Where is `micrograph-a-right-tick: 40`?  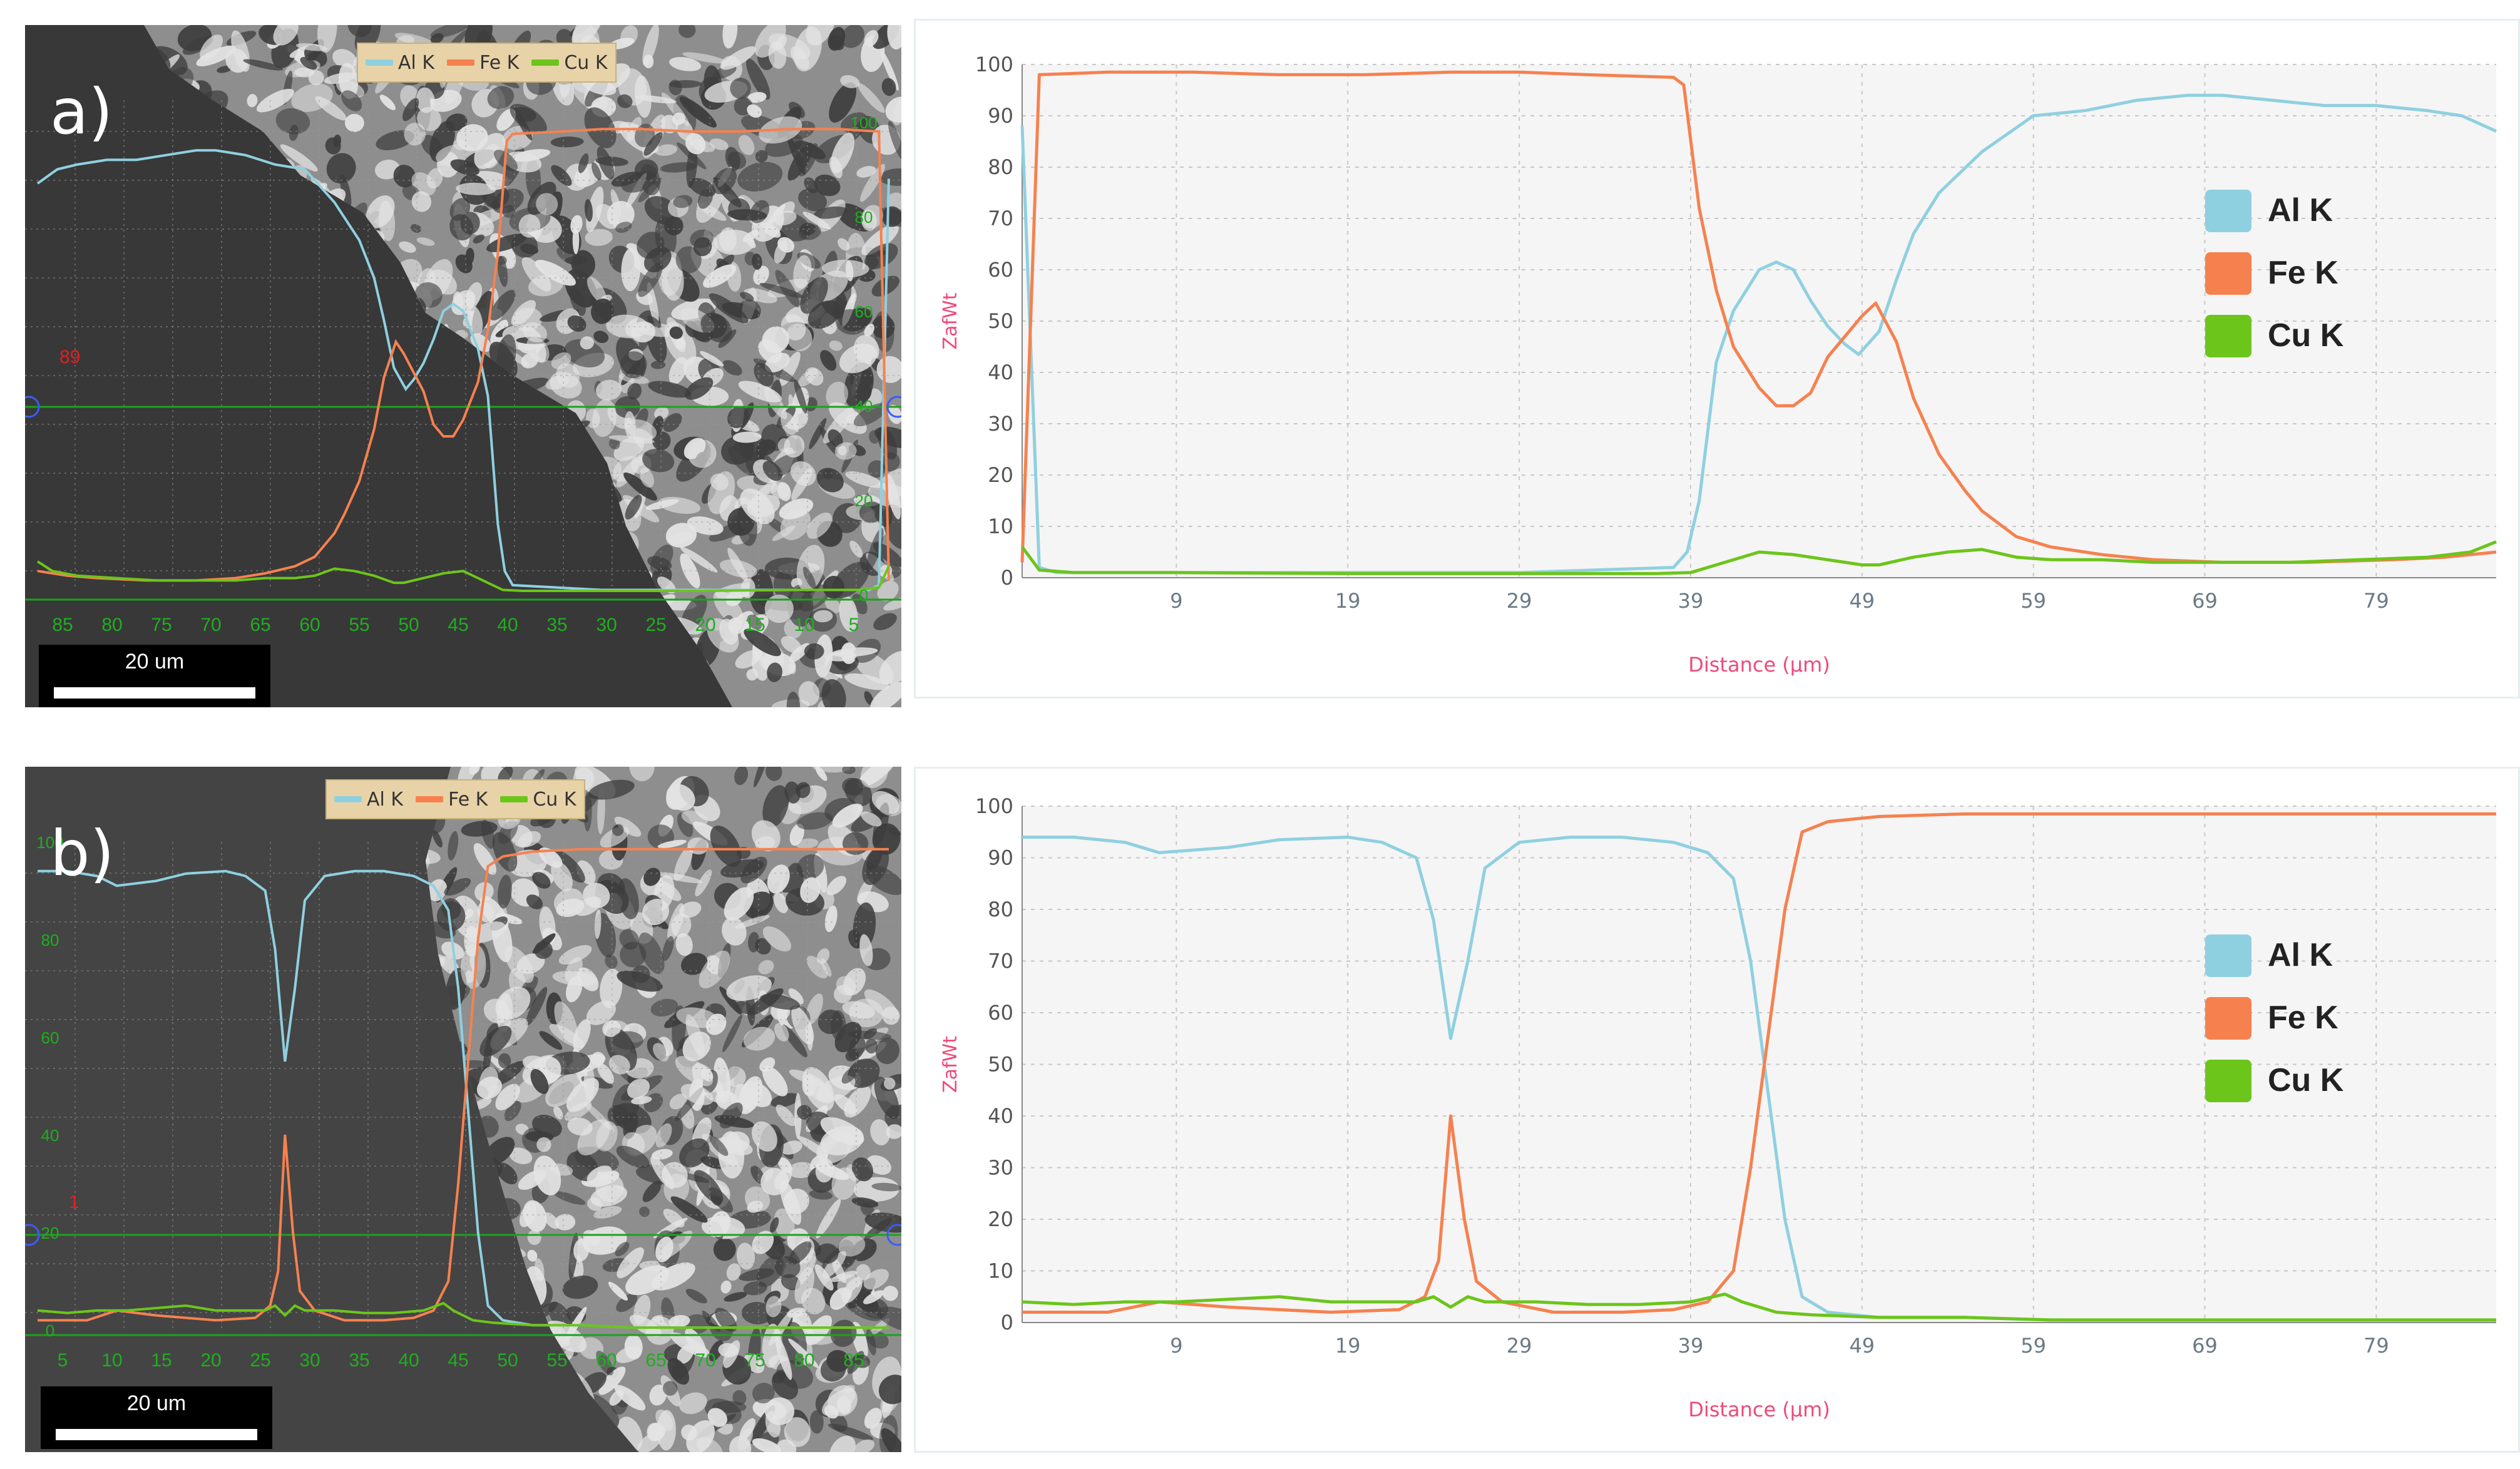
micrograph-a-right-tick: 40 is located at coordinates (864, 406).